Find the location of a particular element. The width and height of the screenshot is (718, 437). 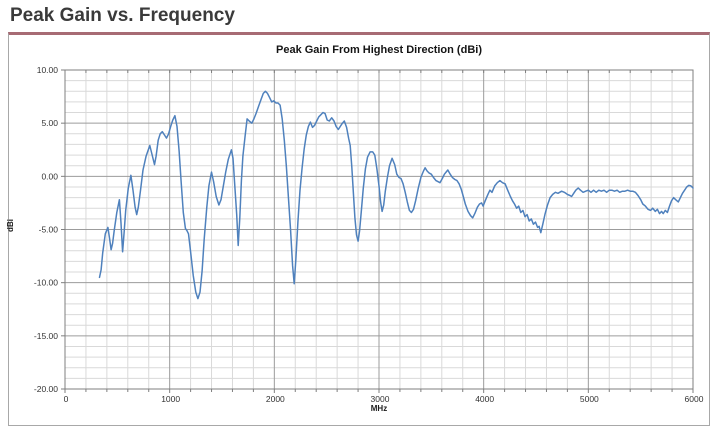

x-tick-label: 5000 is located at coordinates (589, 399).